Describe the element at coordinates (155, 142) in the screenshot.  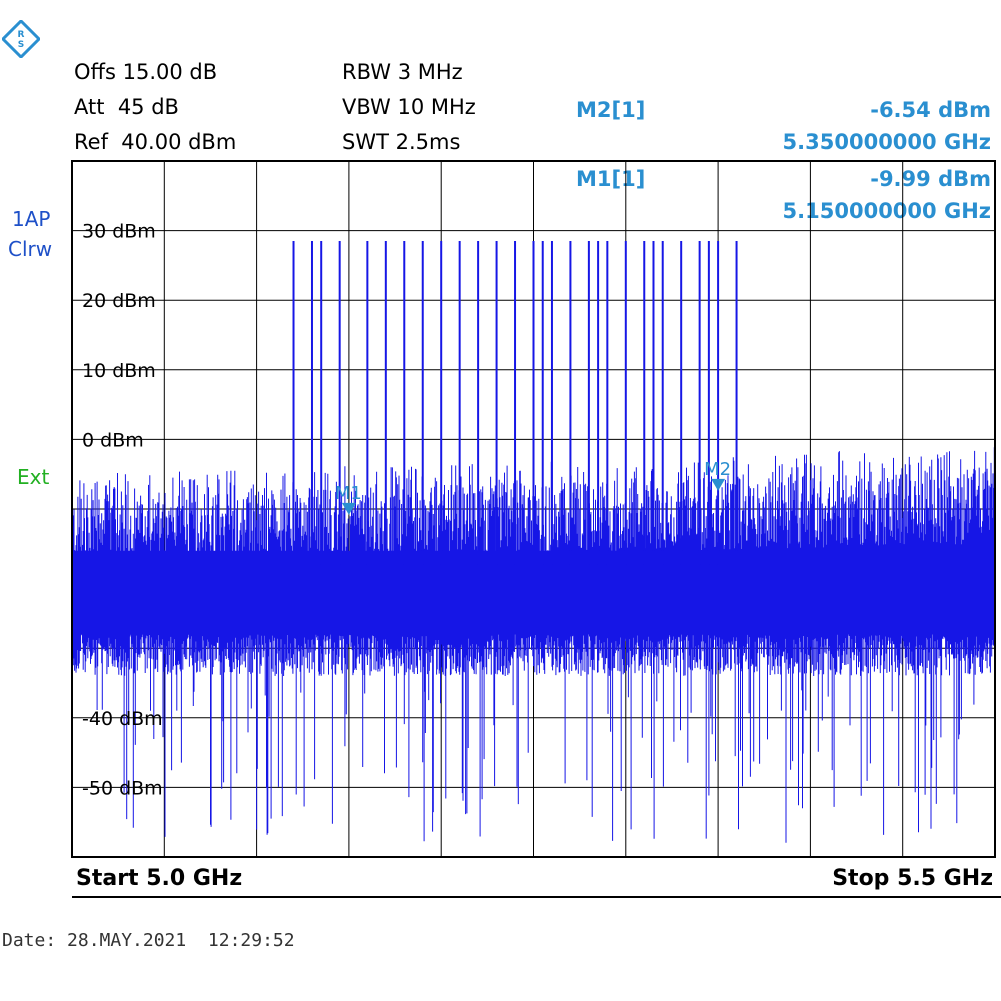
I see `reference-level-setting: Ref 40.00 dBm` at that location.